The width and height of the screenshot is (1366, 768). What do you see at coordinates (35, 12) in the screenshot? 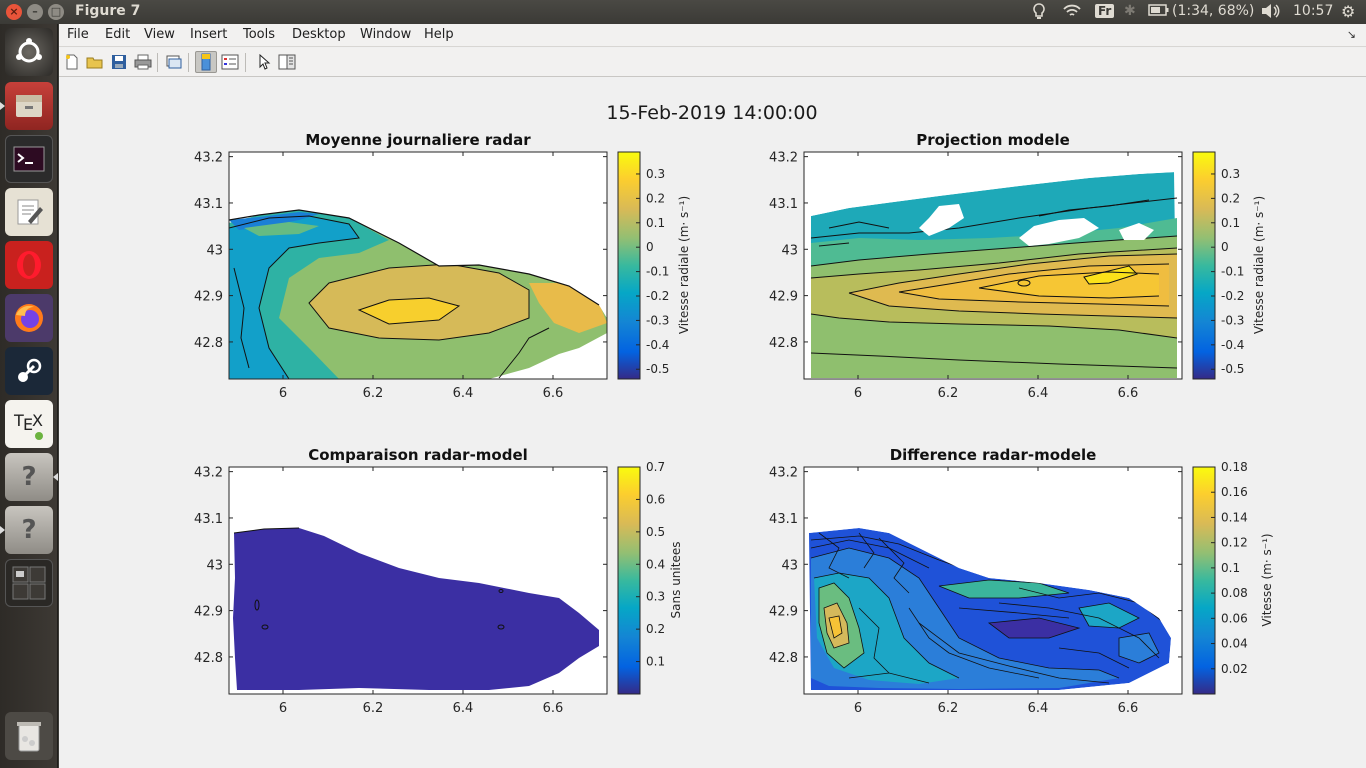
I see `minimize-window-button: –` at bounding box center [35, 12].